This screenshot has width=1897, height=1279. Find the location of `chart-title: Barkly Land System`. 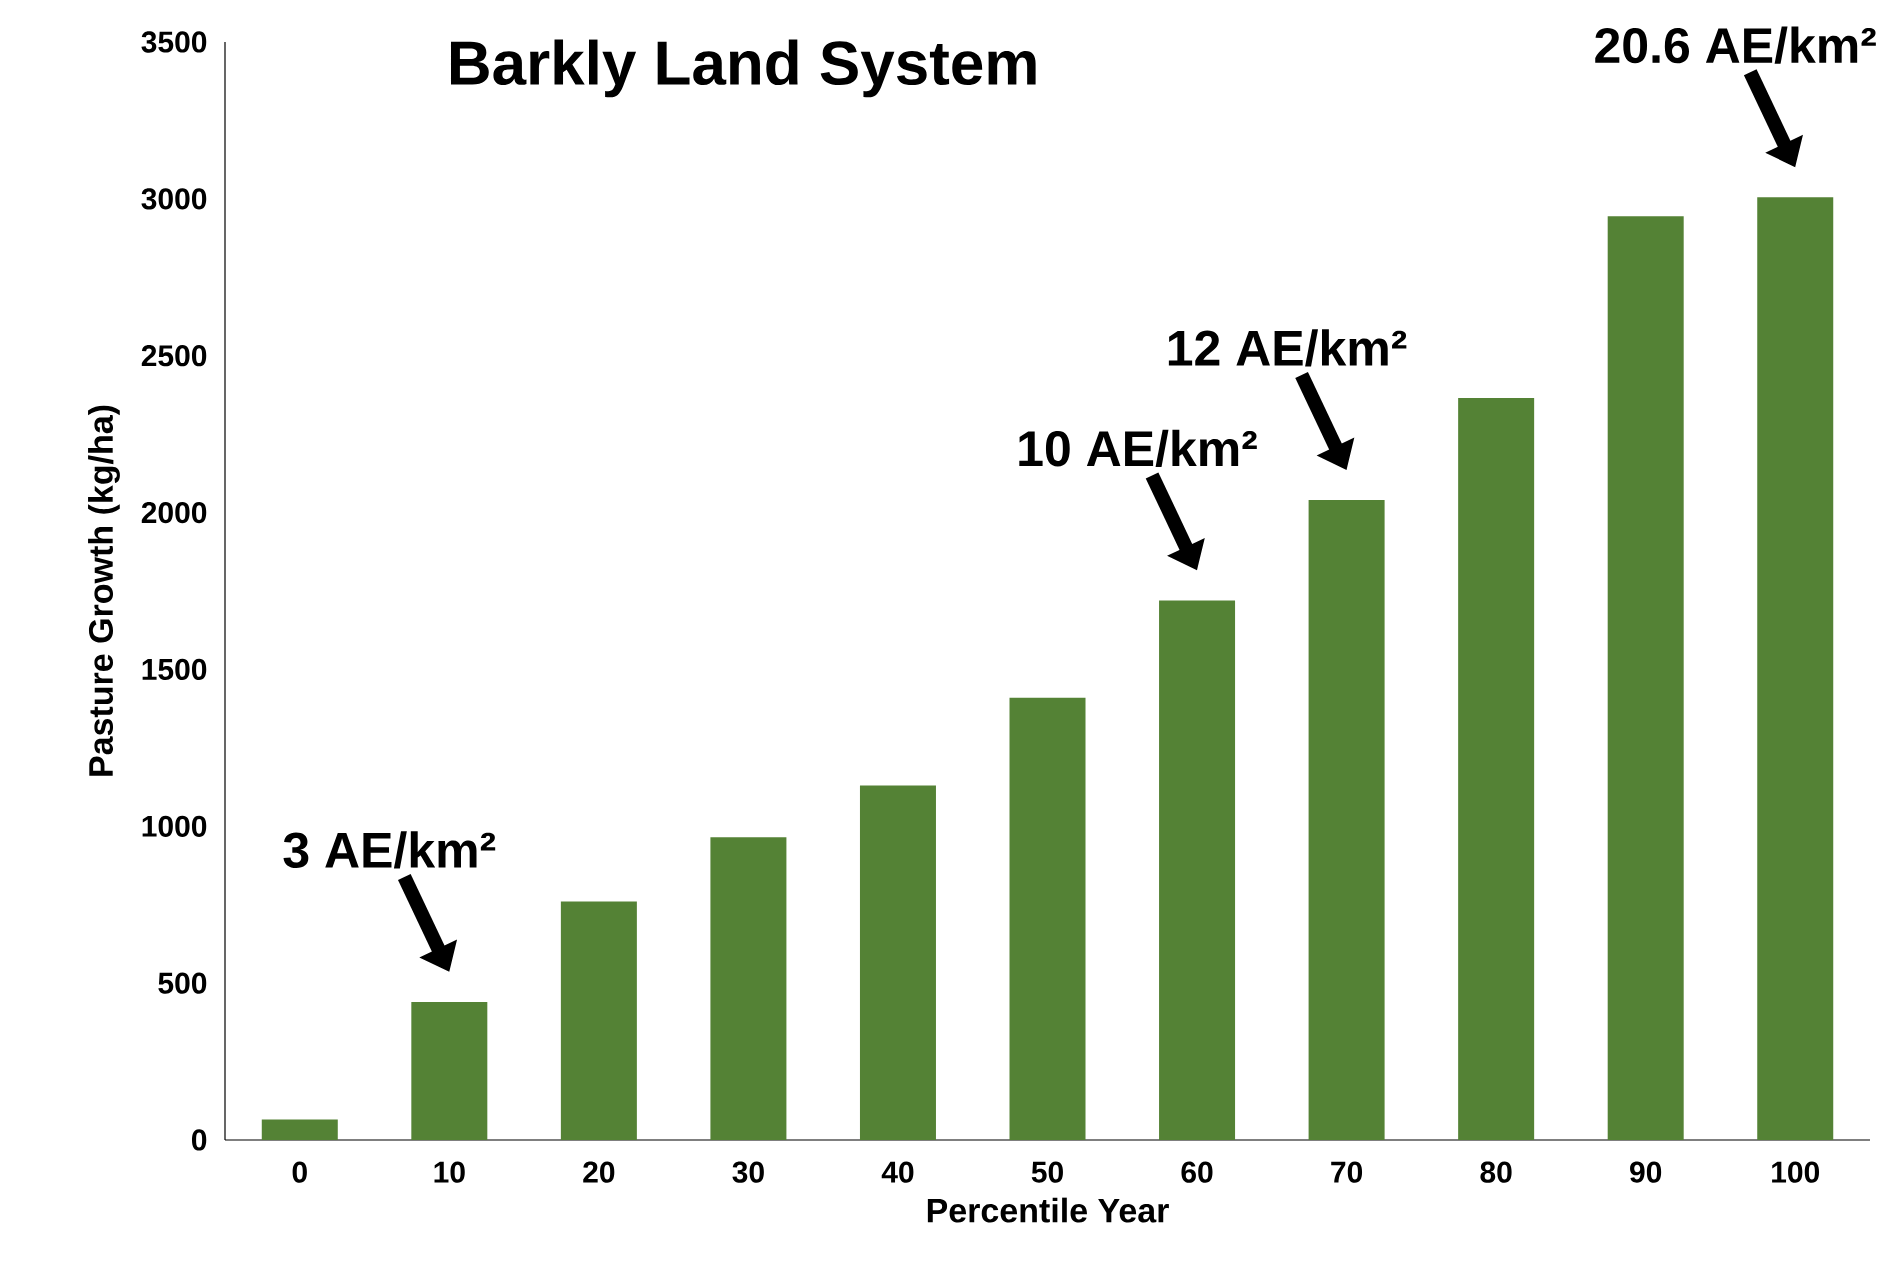

chart-title: Barkly Land System is located at coordinates (743, 68).